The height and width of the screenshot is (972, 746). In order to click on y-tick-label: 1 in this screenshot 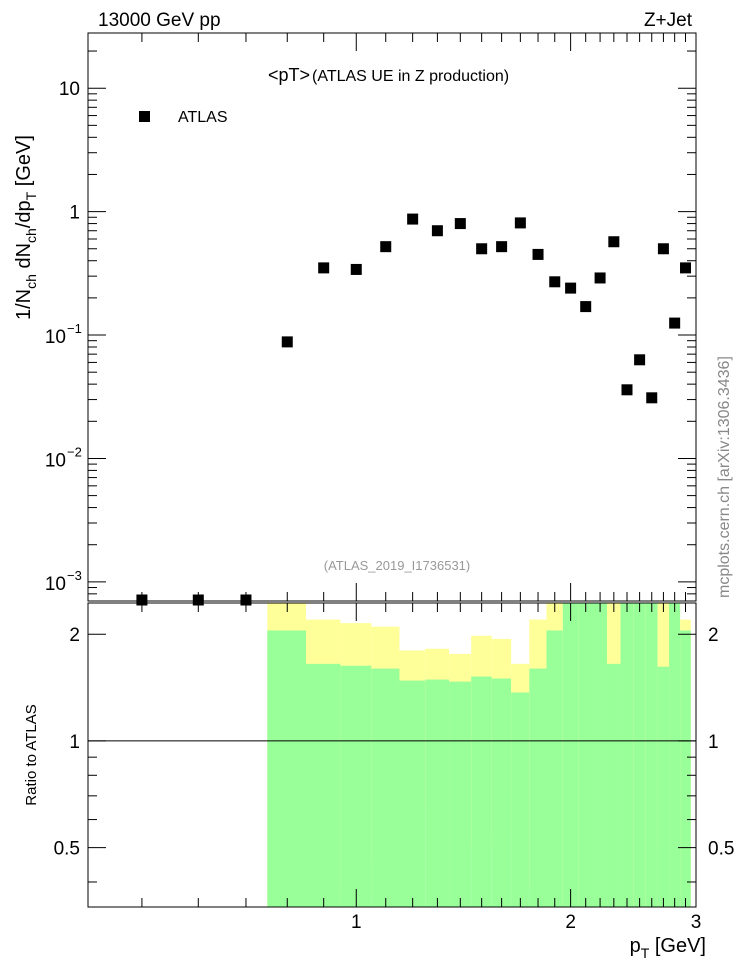, I will do `click(74, 213)`.